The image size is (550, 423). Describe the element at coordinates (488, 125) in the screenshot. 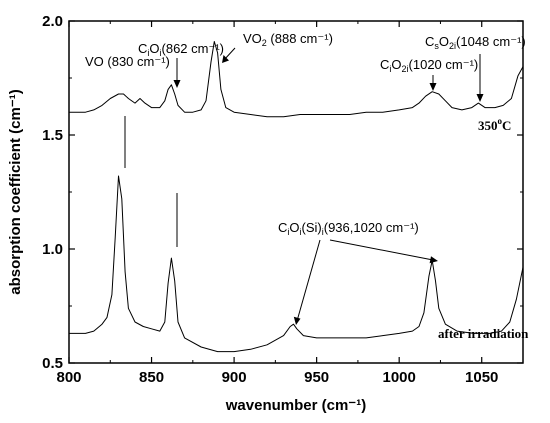

I see `temperature-value: 350` at that location.